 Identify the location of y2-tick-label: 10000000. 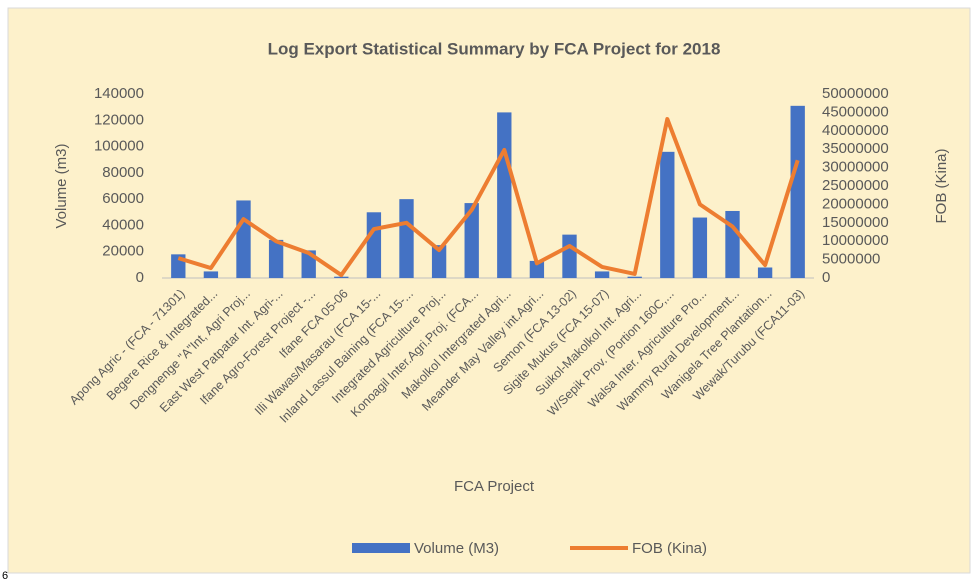
(855, 240).